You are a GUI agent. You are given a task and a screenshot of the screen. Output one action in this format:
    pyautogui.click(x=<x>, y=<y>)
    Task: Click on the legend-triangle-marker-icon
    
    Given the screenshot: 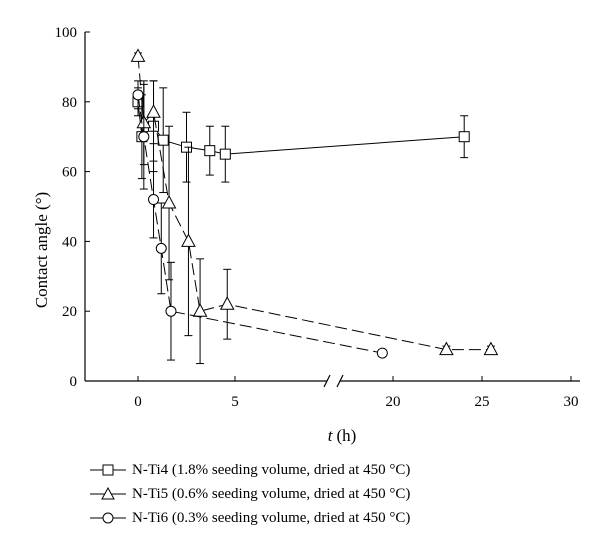 What is the action you would take?
    pyautogui.click(x=108, y=493)
    